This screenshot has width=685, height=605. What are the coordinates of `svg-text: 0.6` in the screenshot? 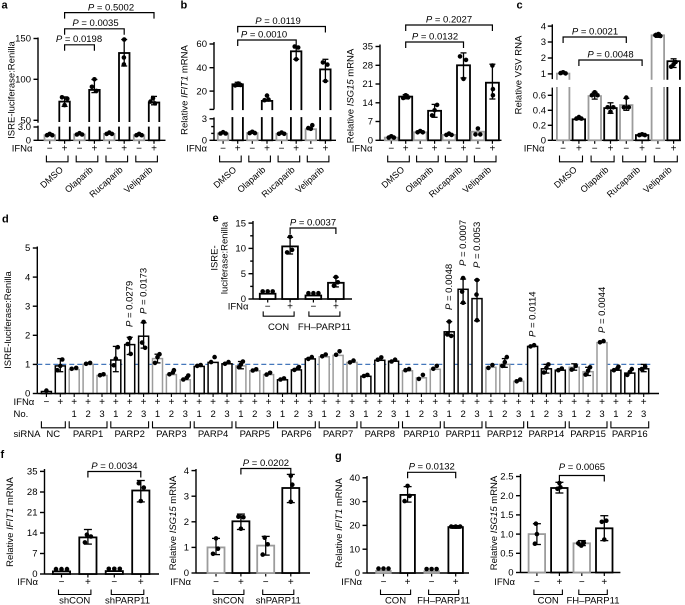 It's located at (539, 96).